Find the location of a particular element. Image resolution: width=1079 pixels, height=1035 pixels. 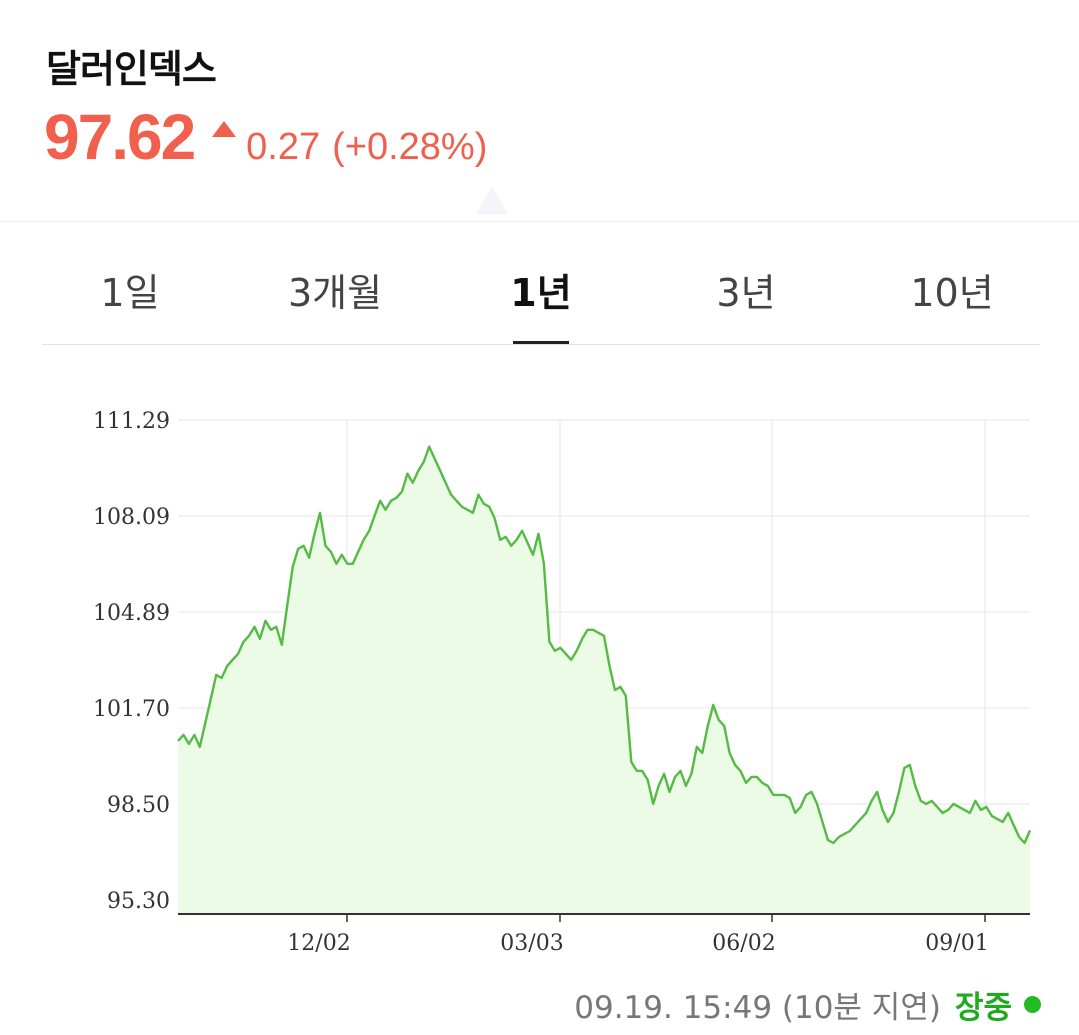

active-tab-indicator is located at coordinates (541, 342).